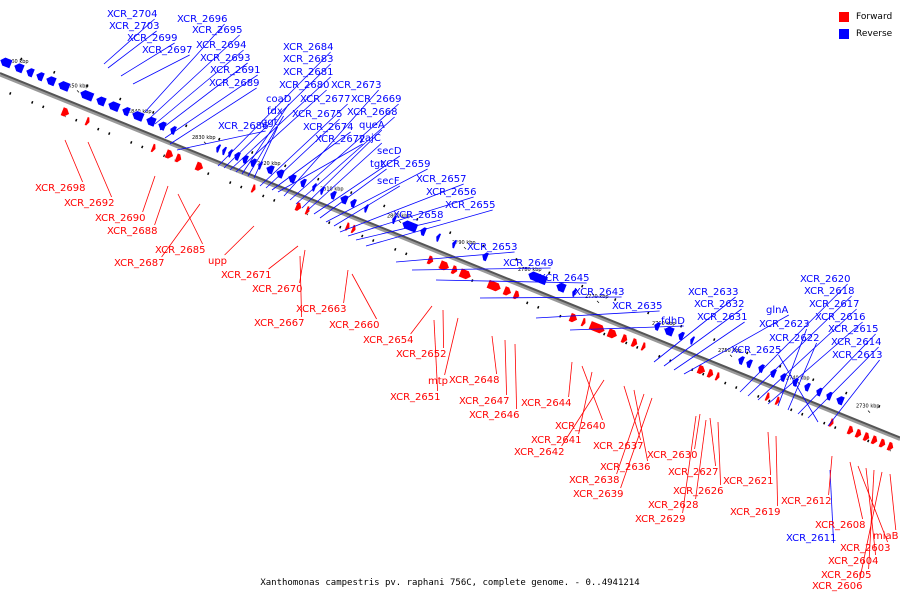 The height and width of the screenshot is (600, 900). I want to click on forward-gene-label: mtp, so click(438, 381).